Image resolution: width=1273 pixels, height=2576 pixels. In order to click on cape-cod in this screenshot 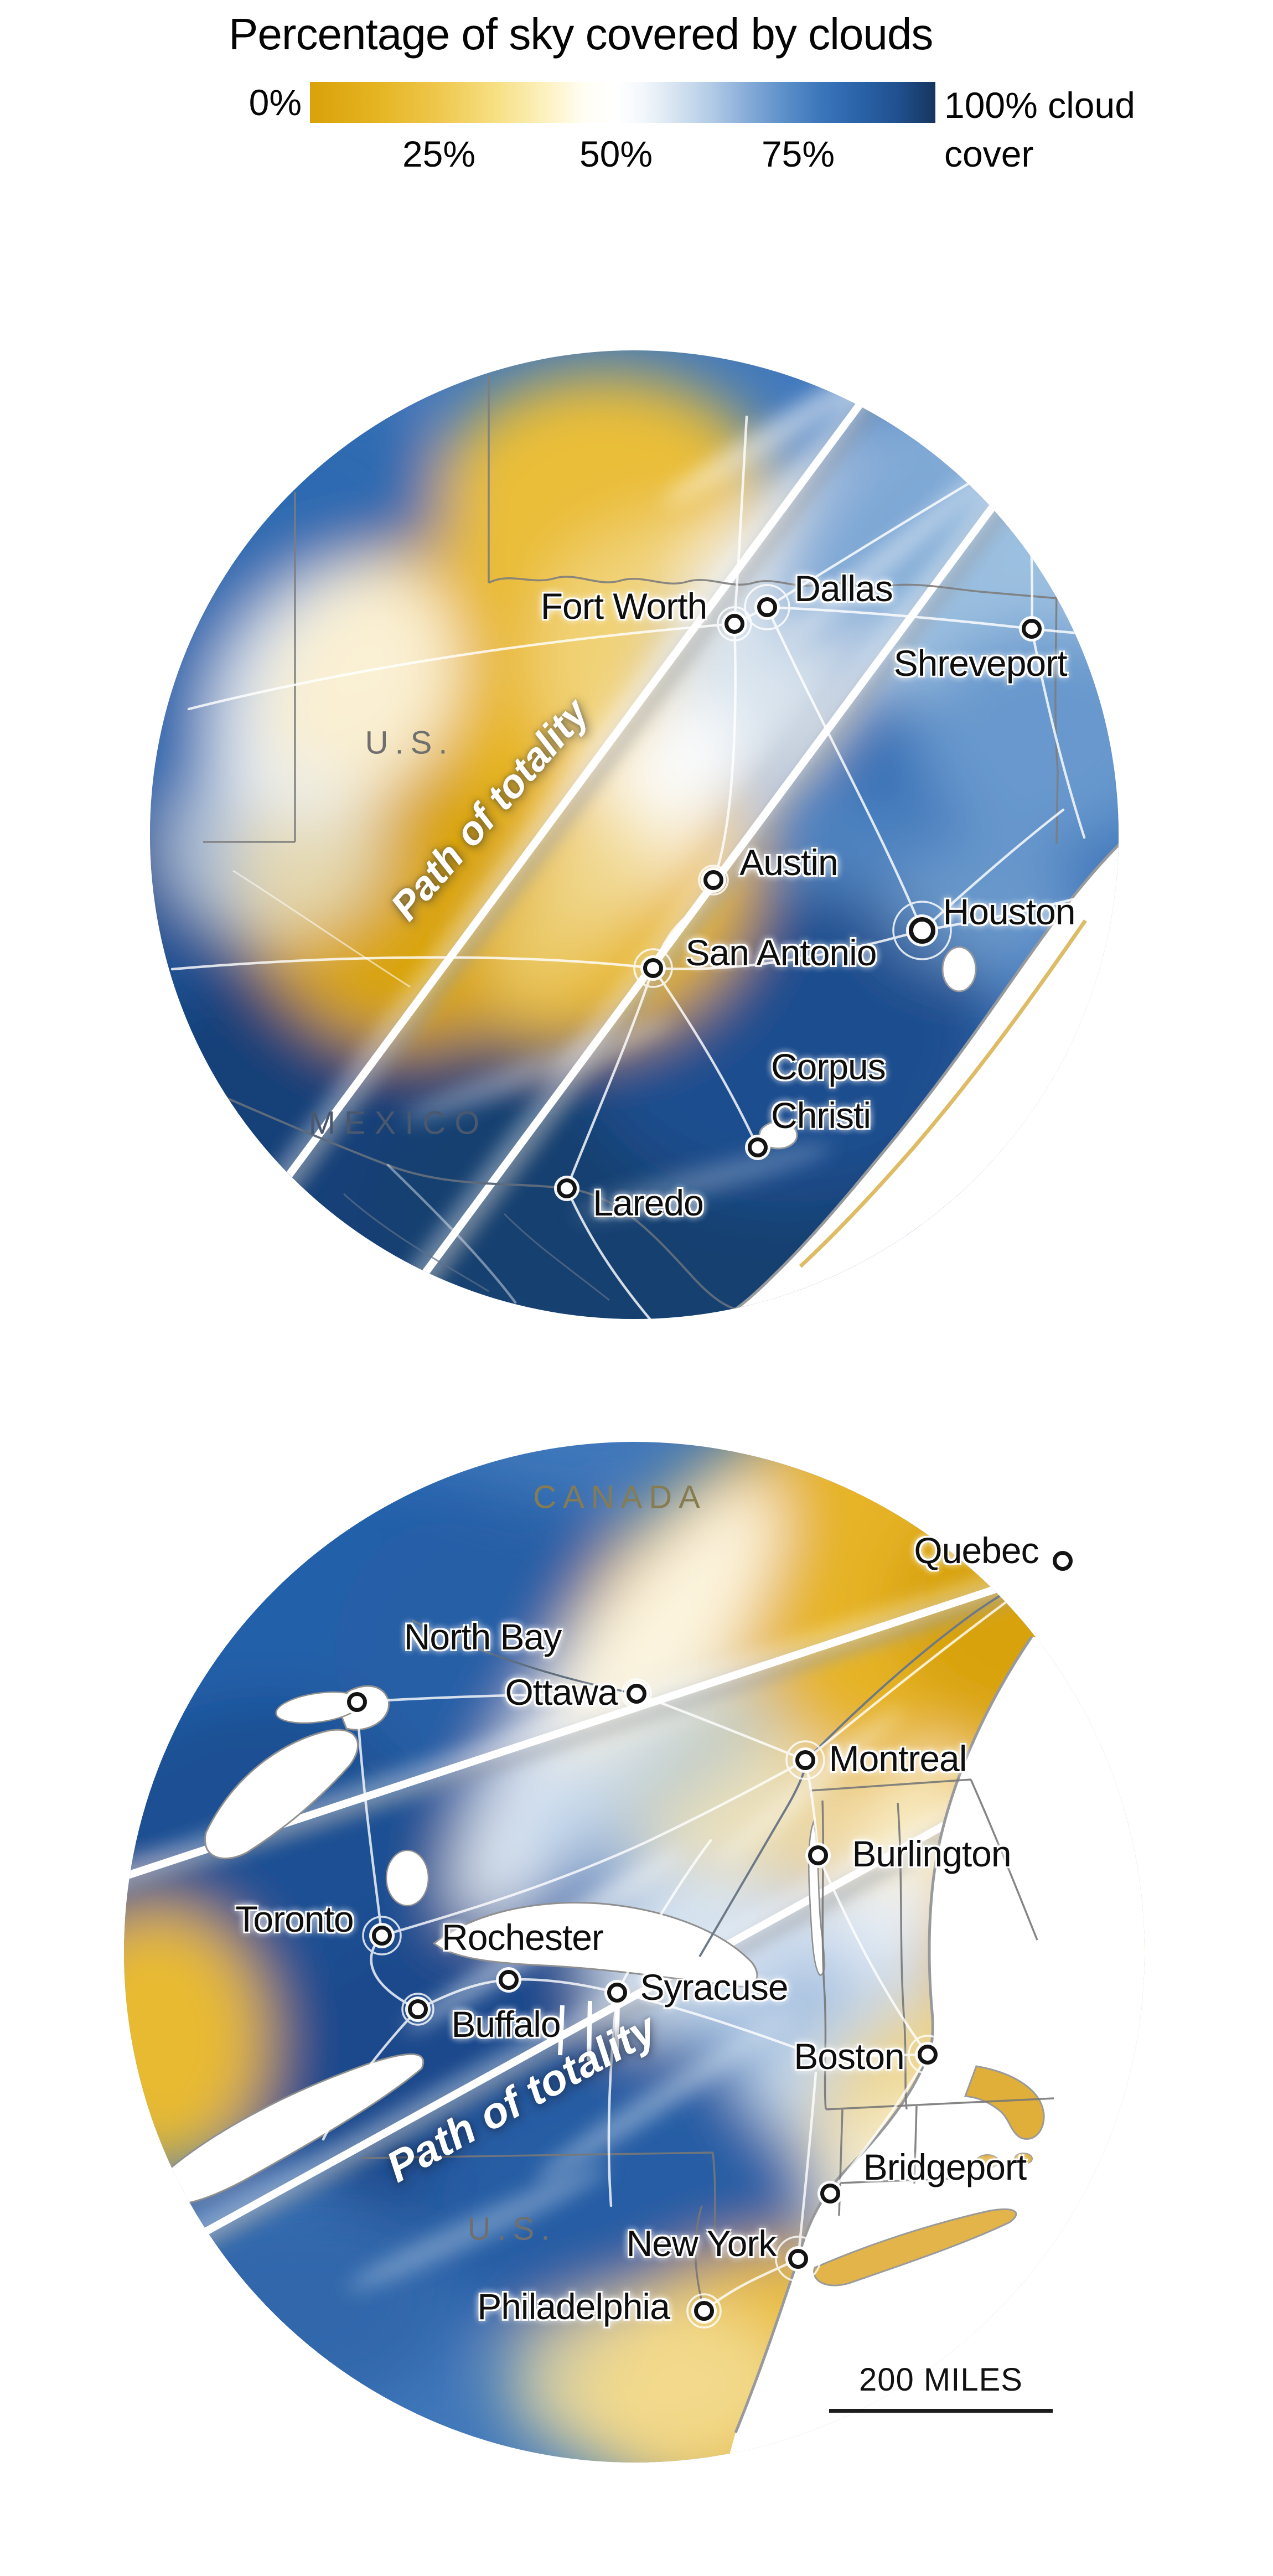, I will do `click(1004, 2102)`.